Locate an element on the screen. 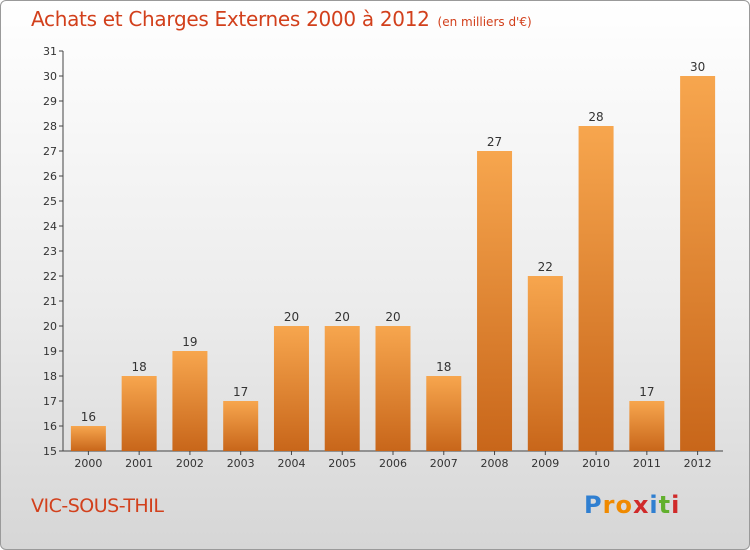 Image resolution: width=750 pixels, height=550 pixels. y-tick-label: 19 is located at coordinates (50, 351).